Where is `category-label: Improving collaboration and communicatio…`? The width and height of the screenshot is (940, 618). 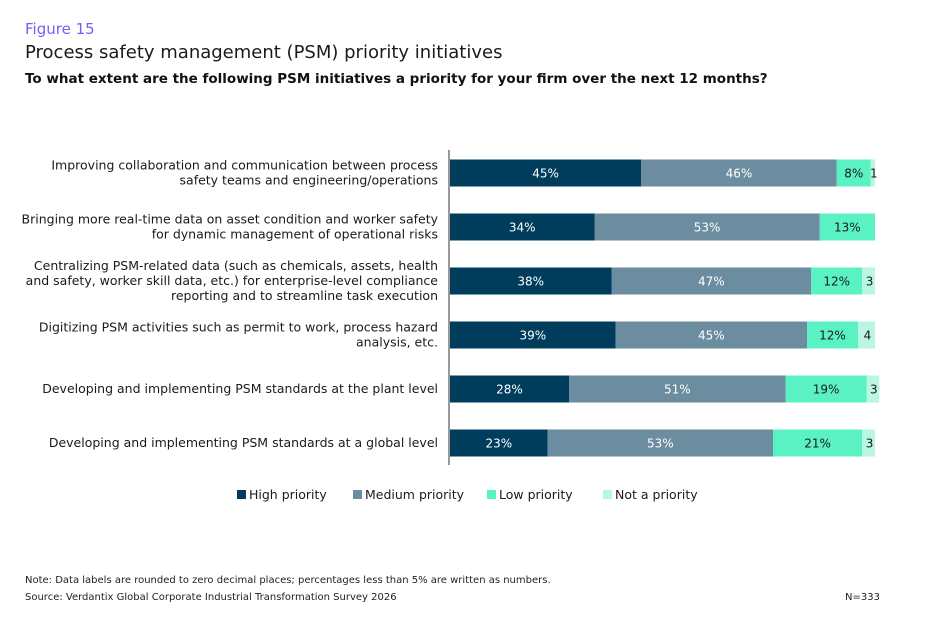 category-label: Improving collaboration and communicatio… is located at coordinates (244, 165).